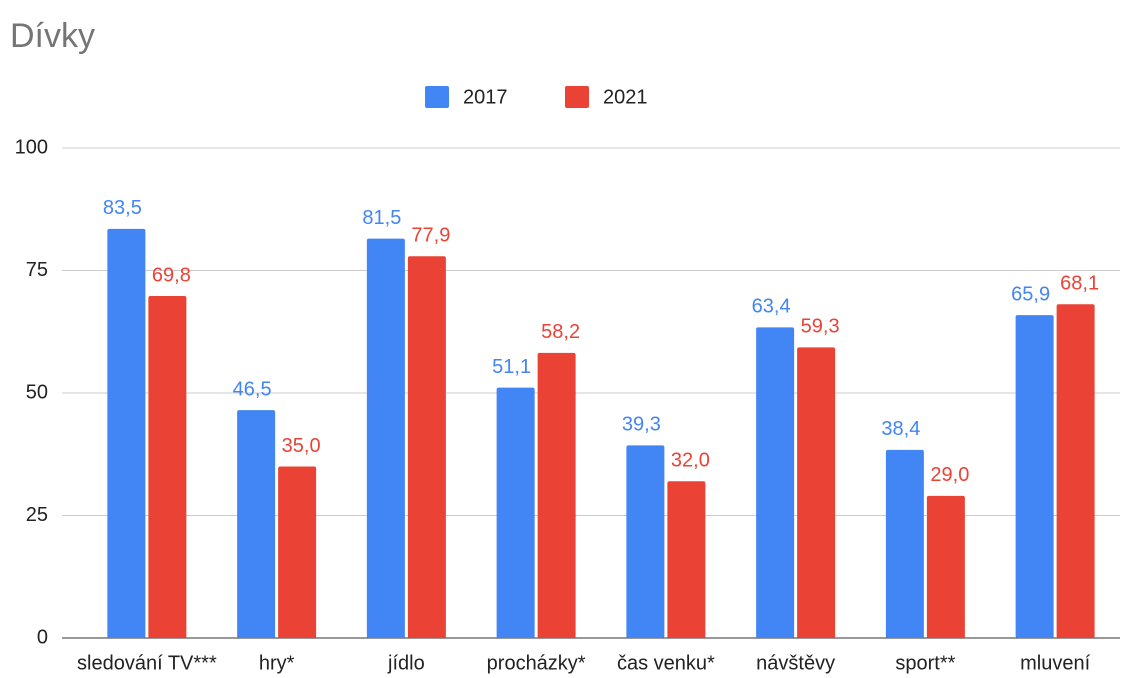  I want to click on value-label: 83,5, so click(122, 208).